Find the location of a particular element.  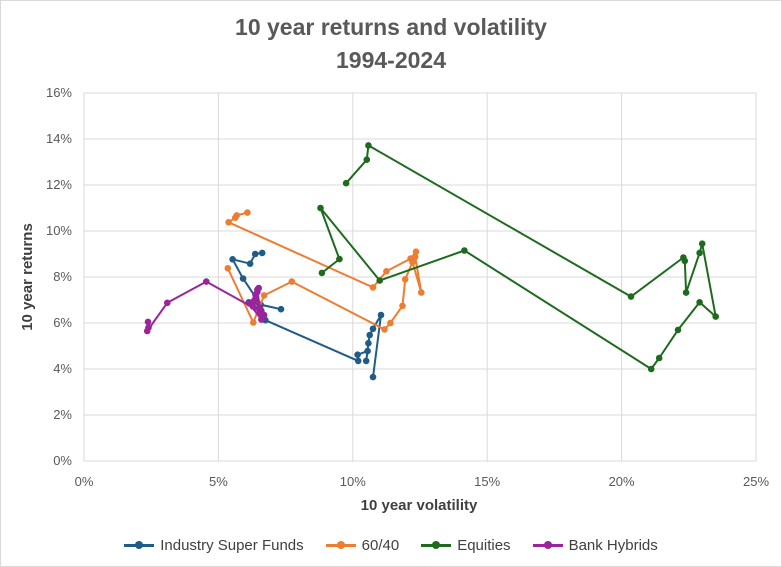

x-tick-label: 15% is located at coordinates (487, 481).